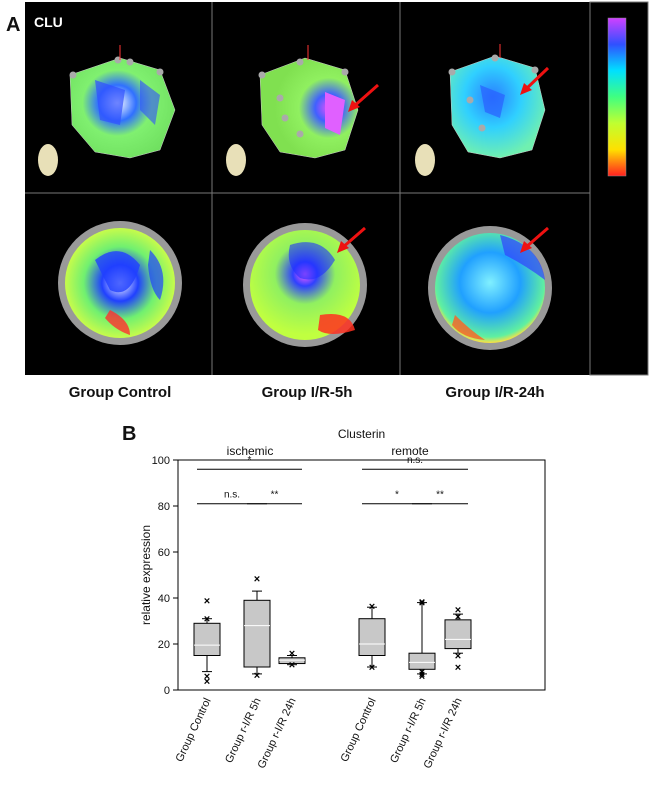 Image resolution: width=650 pixels, height=785 pixels. I want to click on group-label-control: Group Control, so click(120, 392).